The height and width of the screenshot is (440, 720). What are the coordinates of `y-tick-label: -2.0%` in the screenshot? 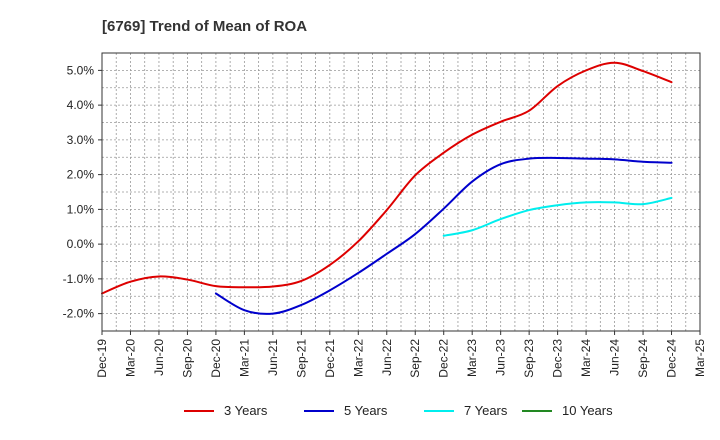 It's located at (79, 314).